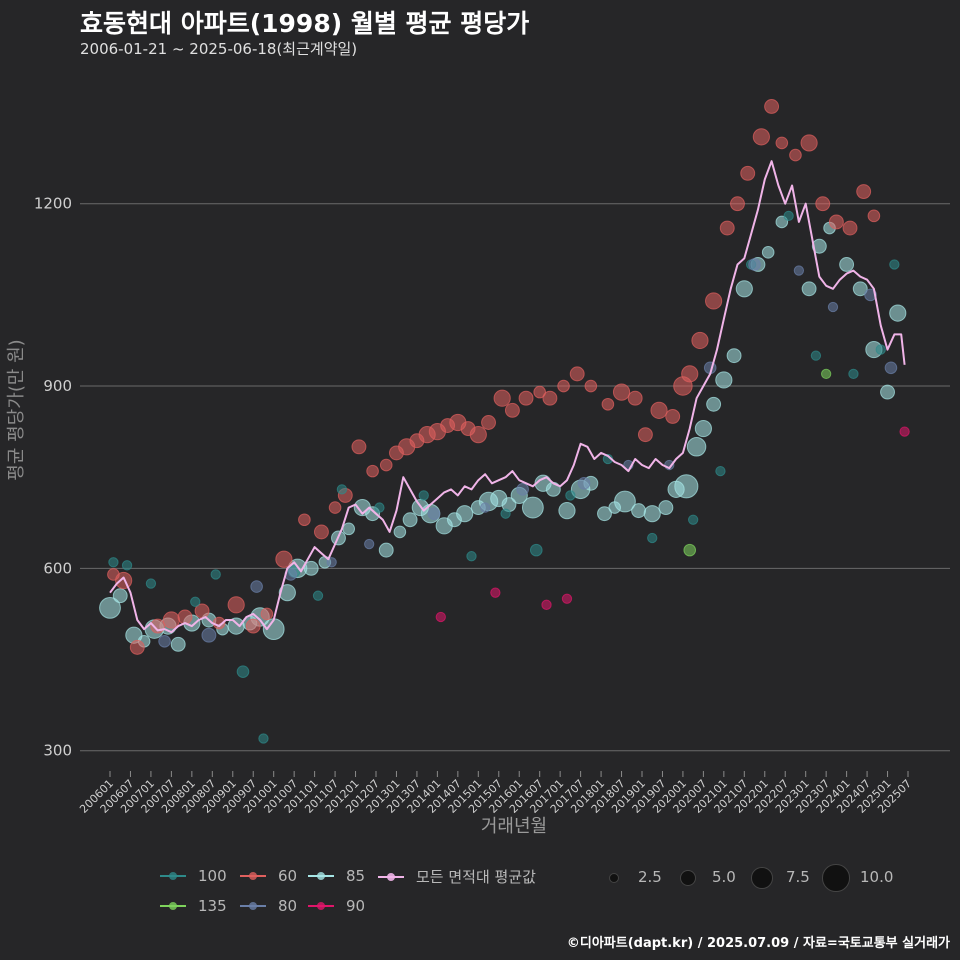  Describe the element at coordinates (57, 568) in the screenshot. I see `y-tick-label: 600` at that location.